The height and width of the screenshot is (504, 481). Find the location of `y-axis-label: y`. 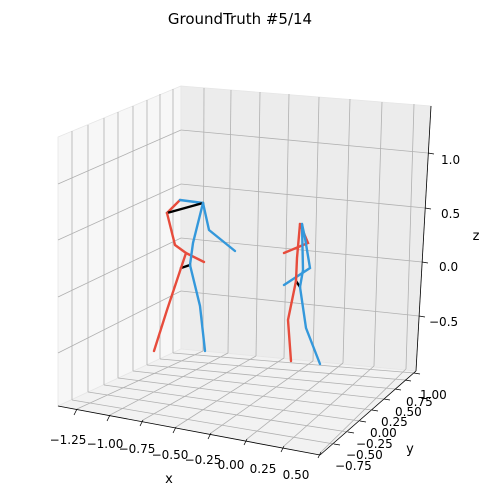

y-axis-label: y is located at coordinates (410, 449).